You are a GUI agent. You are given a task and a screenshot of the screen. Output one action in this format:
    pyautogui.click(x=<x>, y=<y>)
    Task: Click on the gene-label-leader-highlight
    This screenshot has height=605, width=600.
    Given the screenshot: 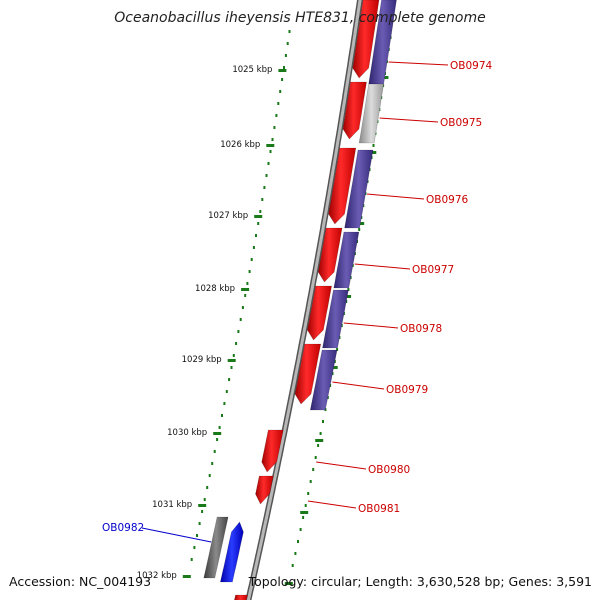 What is the action you would take?
    pyautogui.click(x=176, y=535)
    